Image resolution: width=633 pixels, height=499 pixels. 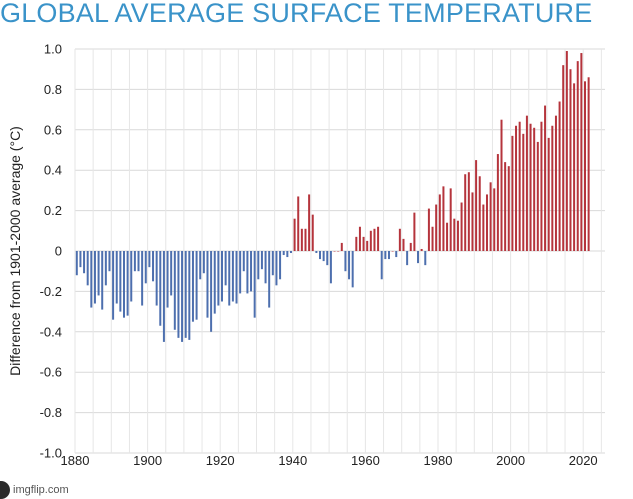 I want to click on bar-1941, so click(x=298, y=223).